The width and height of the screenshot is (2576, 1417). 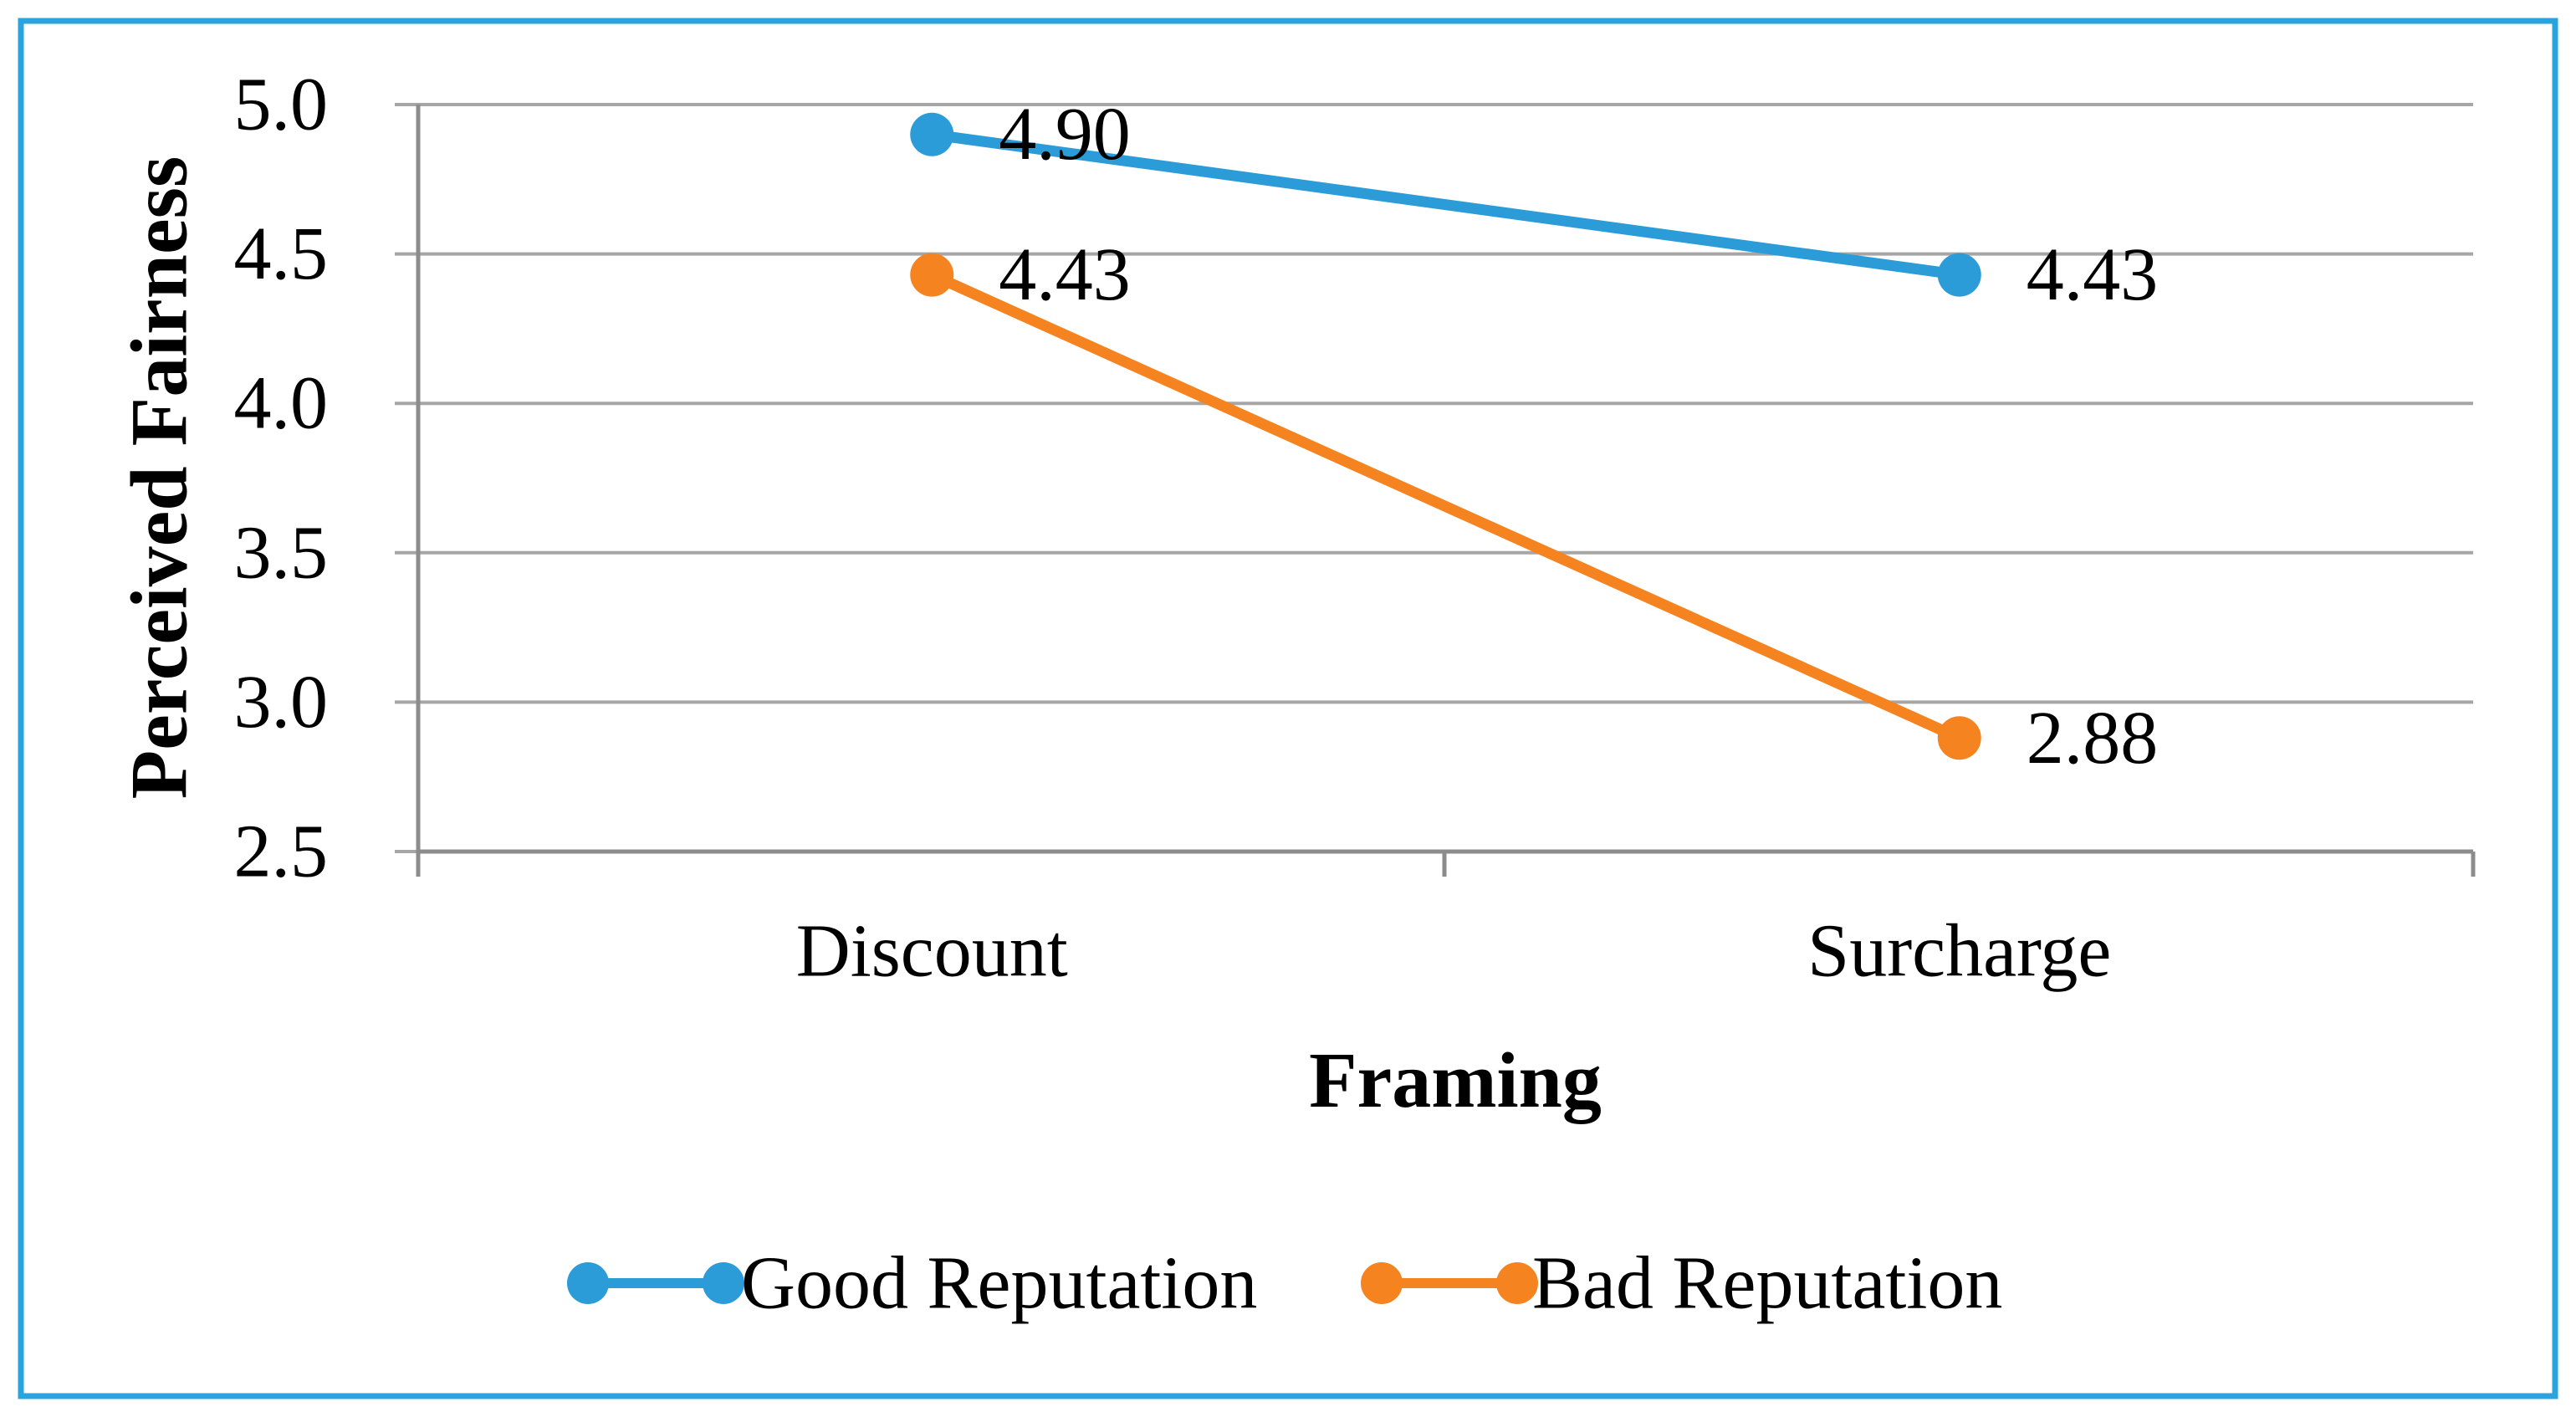 What do you see at coordinates (1454, 951) in the screenshot?
I see `x-category-labels: Discount Surcharge` at bounding box center [1454, 951].